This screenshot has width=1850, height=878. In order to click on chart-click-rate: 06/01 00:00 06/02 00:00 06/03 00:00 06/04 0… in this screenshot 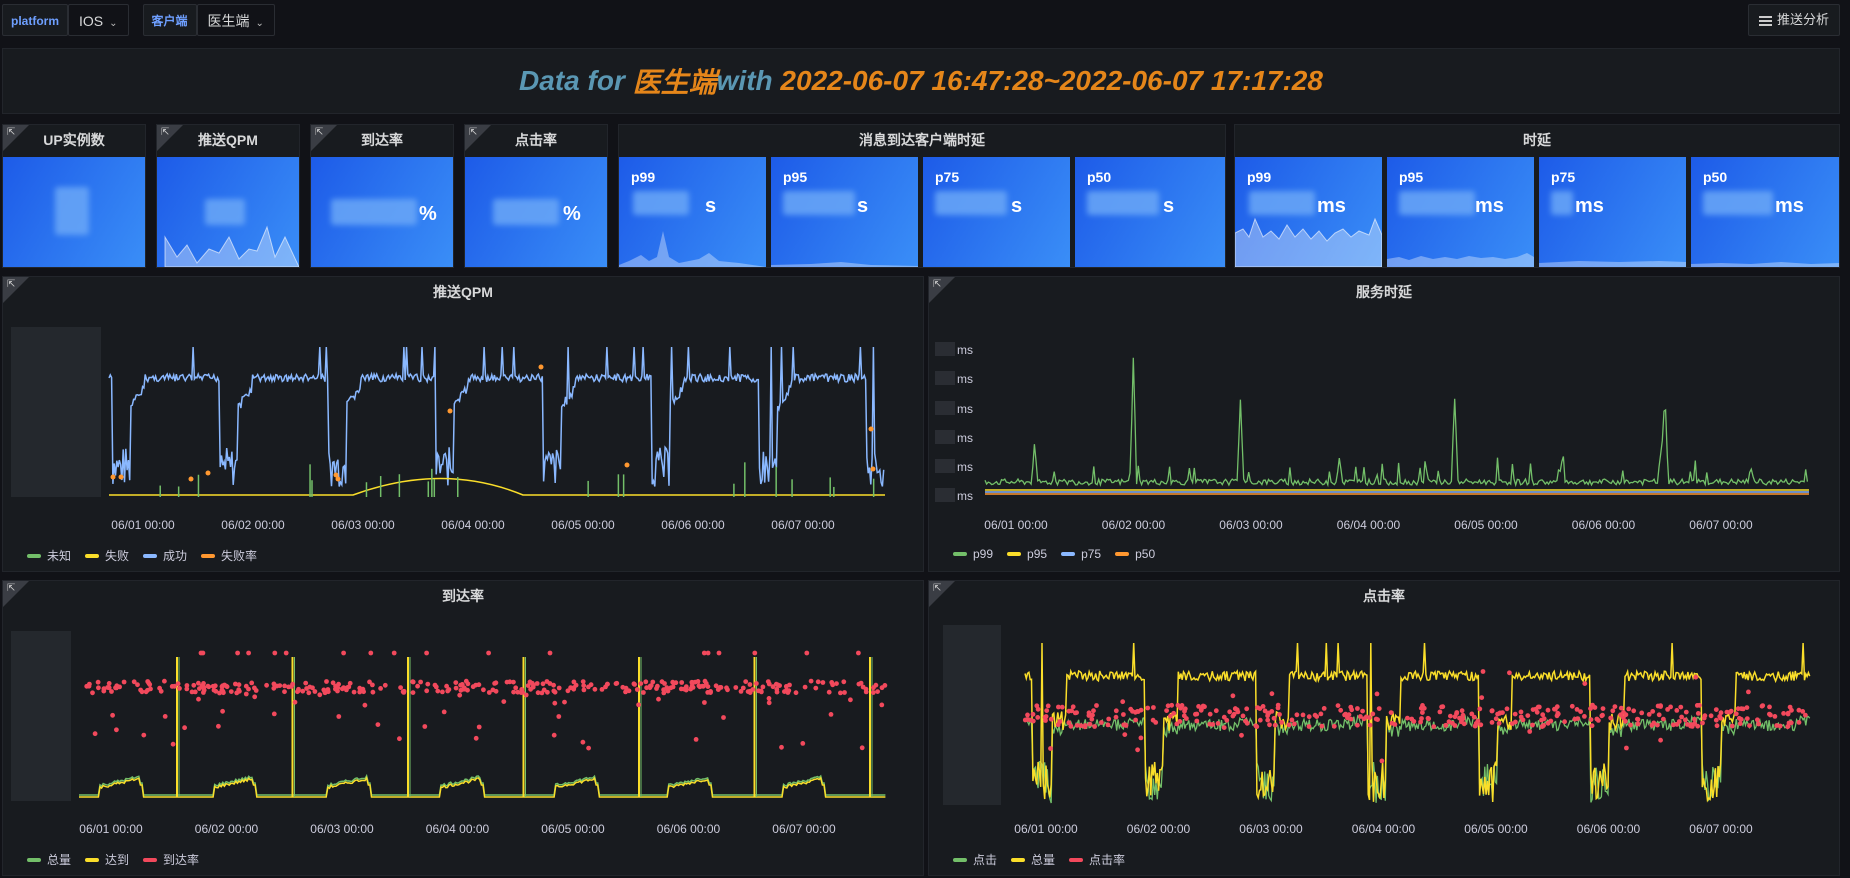, I will do `click(1384, 726)`.